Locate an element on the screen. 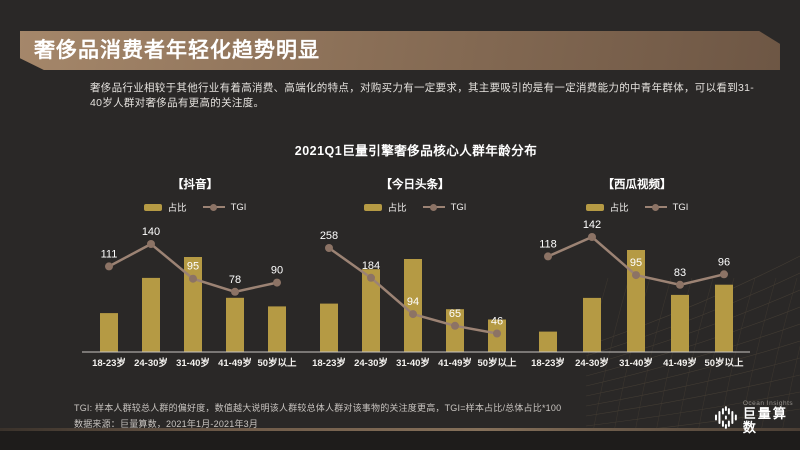 This screenshot has width=800, height=450. bar-西瓜视频-18-23岁 is located at coordinates (548, 341).